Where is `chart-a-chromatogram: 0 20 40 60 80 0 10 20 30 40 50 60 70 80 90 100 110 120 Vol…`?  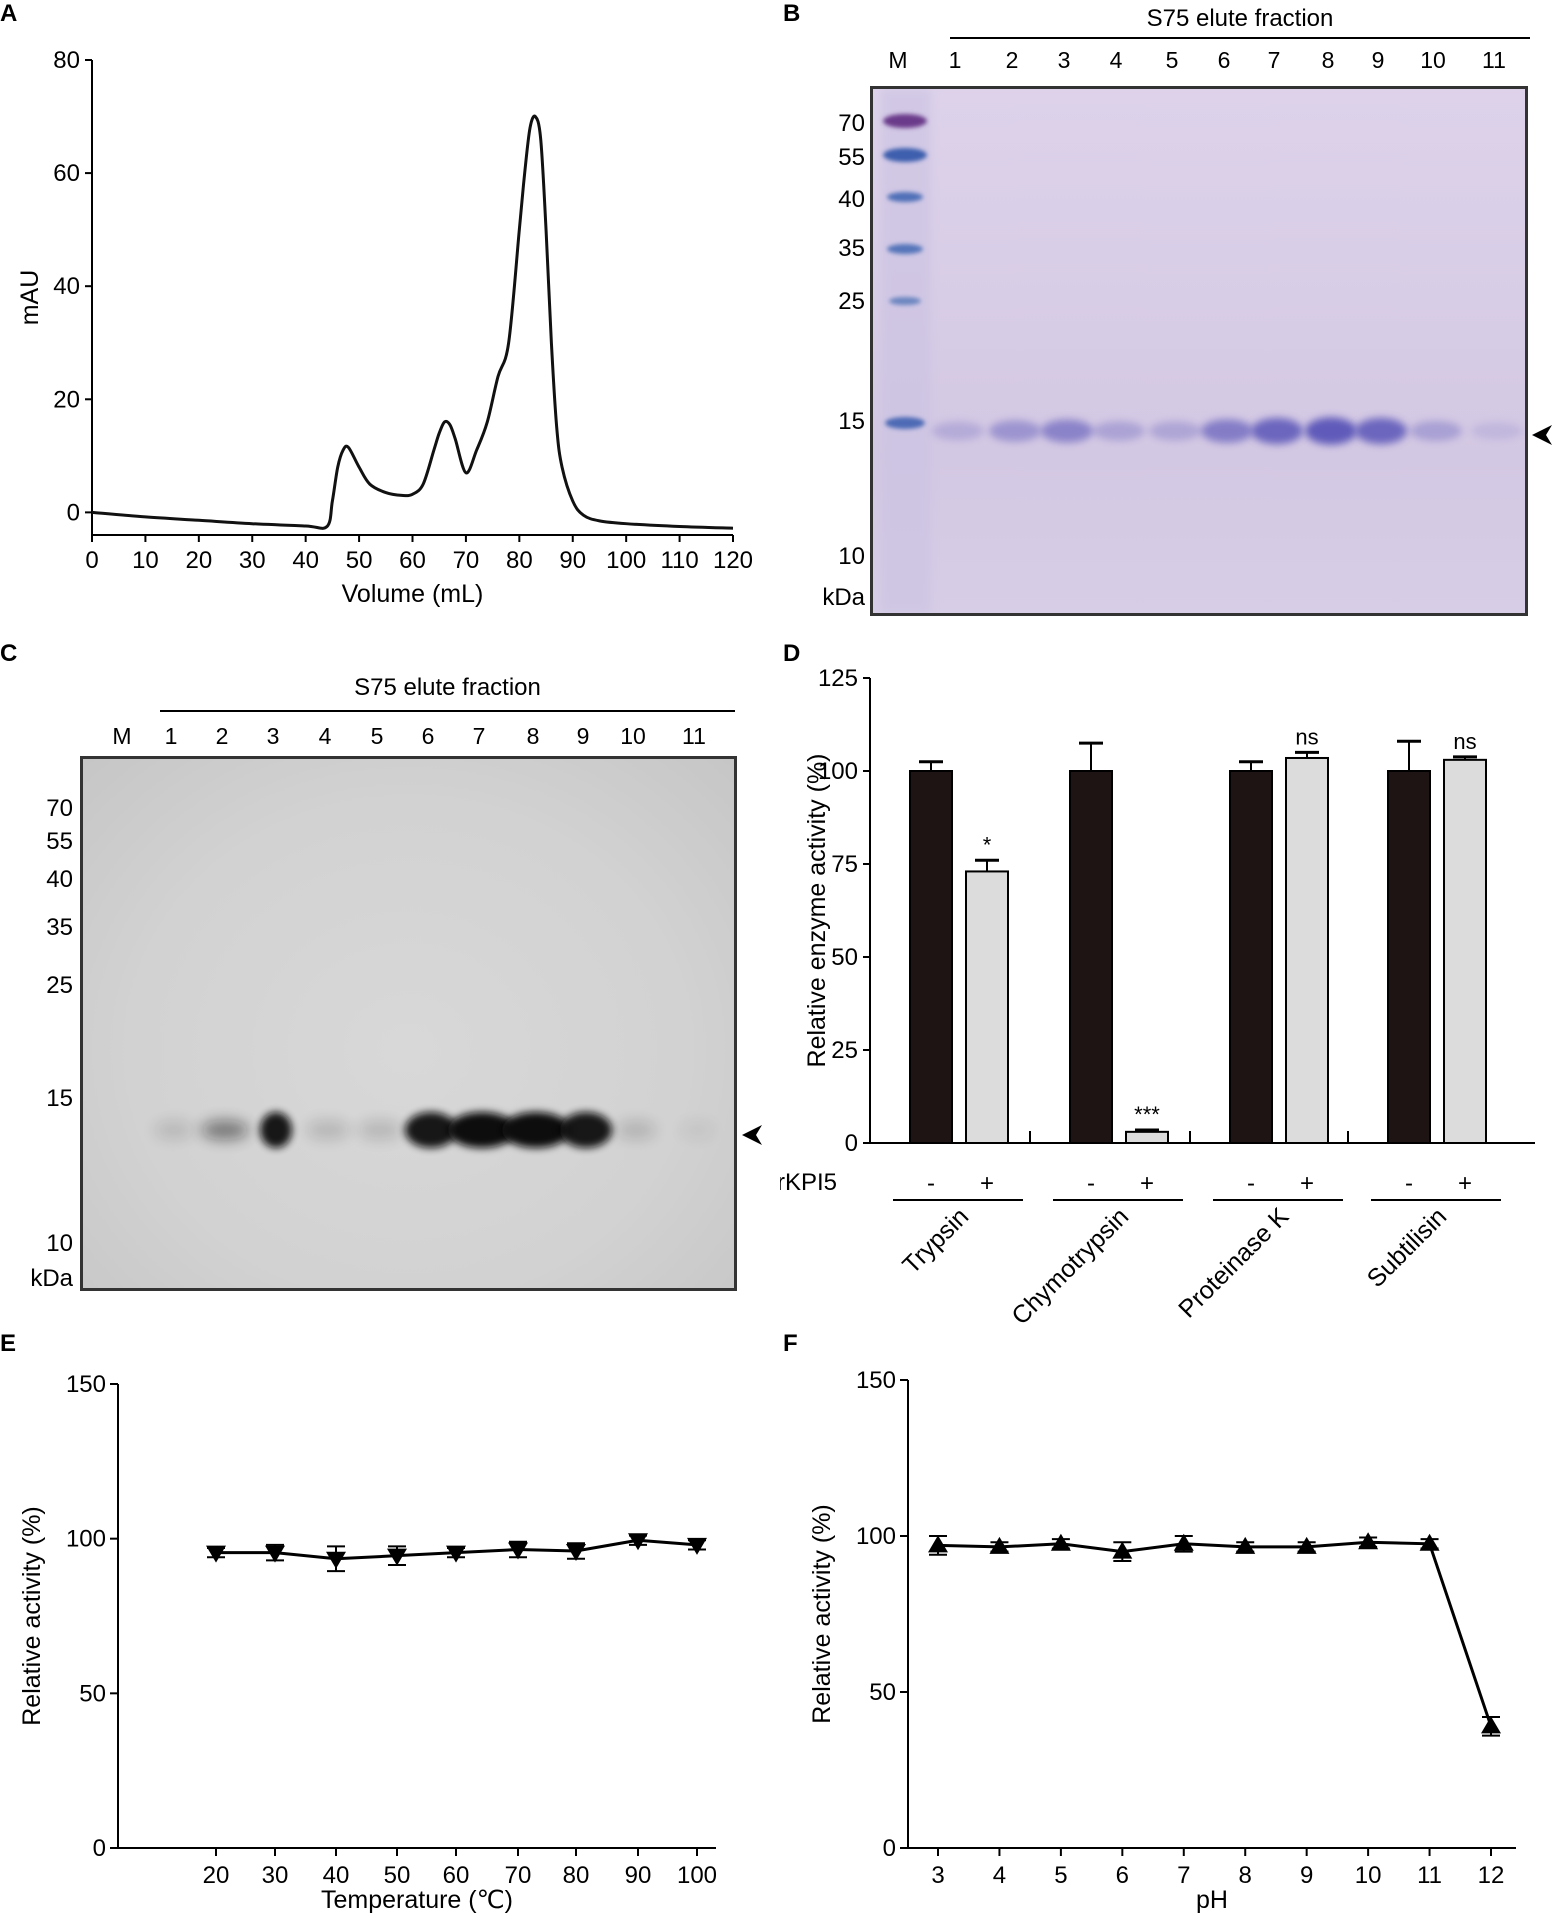
chart-a-chromatogram: 0 20 40 60 80 0 10 20 30 40 50 60 70 80 90 100 110 120 Vol… is located at coordinates (384, 327).